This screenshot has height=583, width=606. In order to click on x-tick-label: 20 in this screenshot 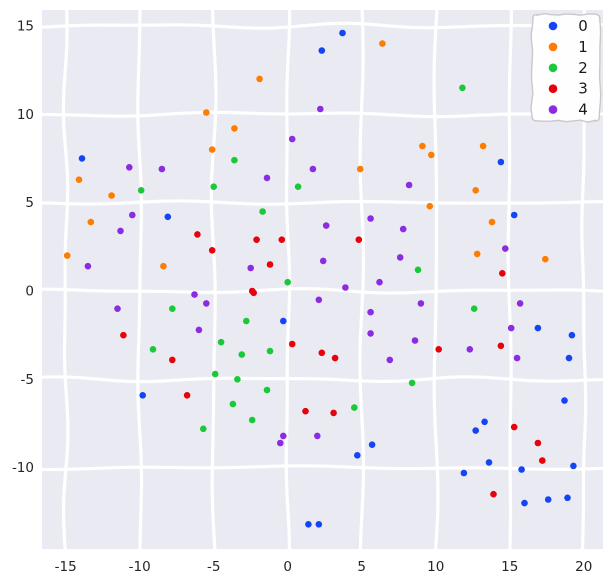, I will do `click(583, 567)`.